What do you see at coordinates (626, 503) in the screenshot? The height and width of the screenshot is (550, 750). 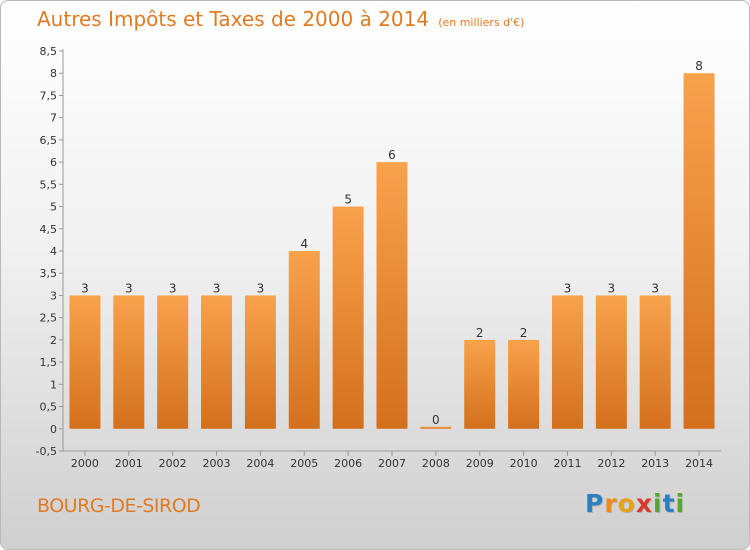 I see `logo-letter: o` at bounding box center [626, 503].